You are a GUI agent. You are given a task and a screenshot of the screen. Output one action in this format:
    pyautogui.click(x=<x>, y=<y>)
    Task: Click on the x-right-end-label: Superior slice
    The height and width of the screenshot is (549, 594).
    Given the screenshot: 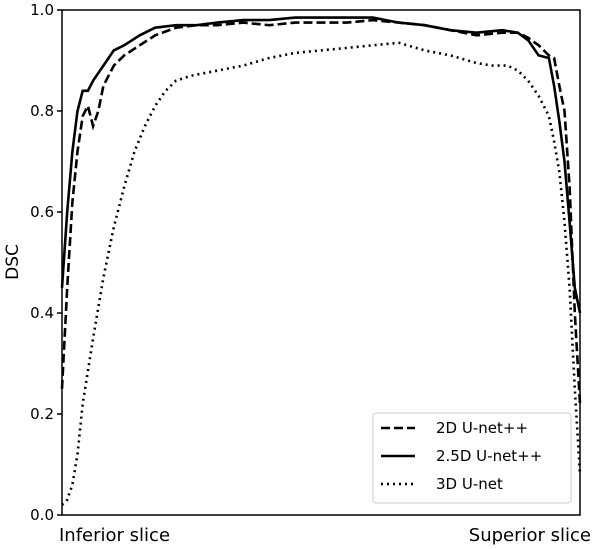 What is the action you would take?
    pyautogui.click(x=530, y=535)
    